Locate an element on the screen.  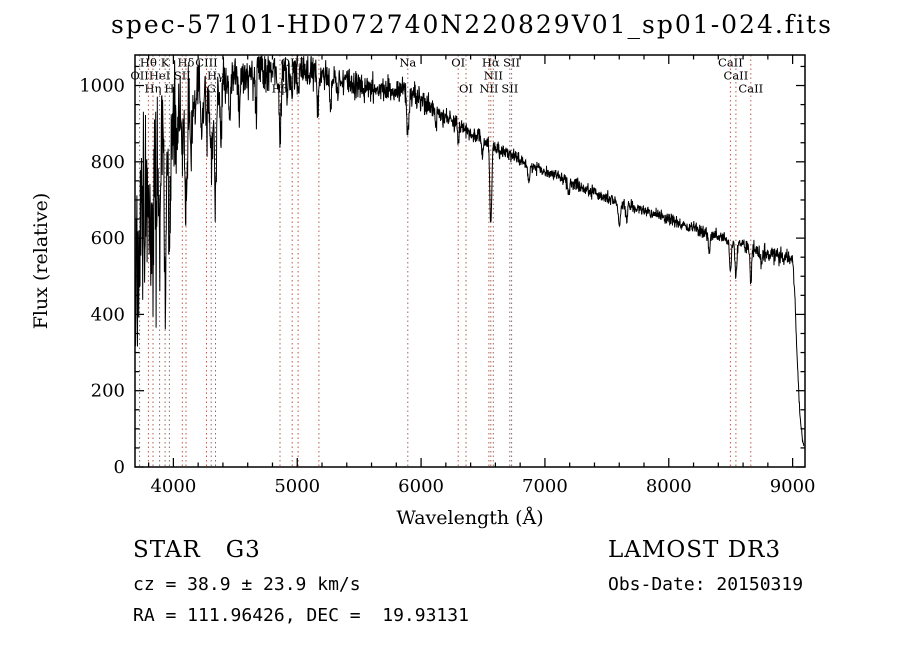
ra-dec-value: RA = 111.96426, DEC = 19.93131 is located at coordinates (301, 615).